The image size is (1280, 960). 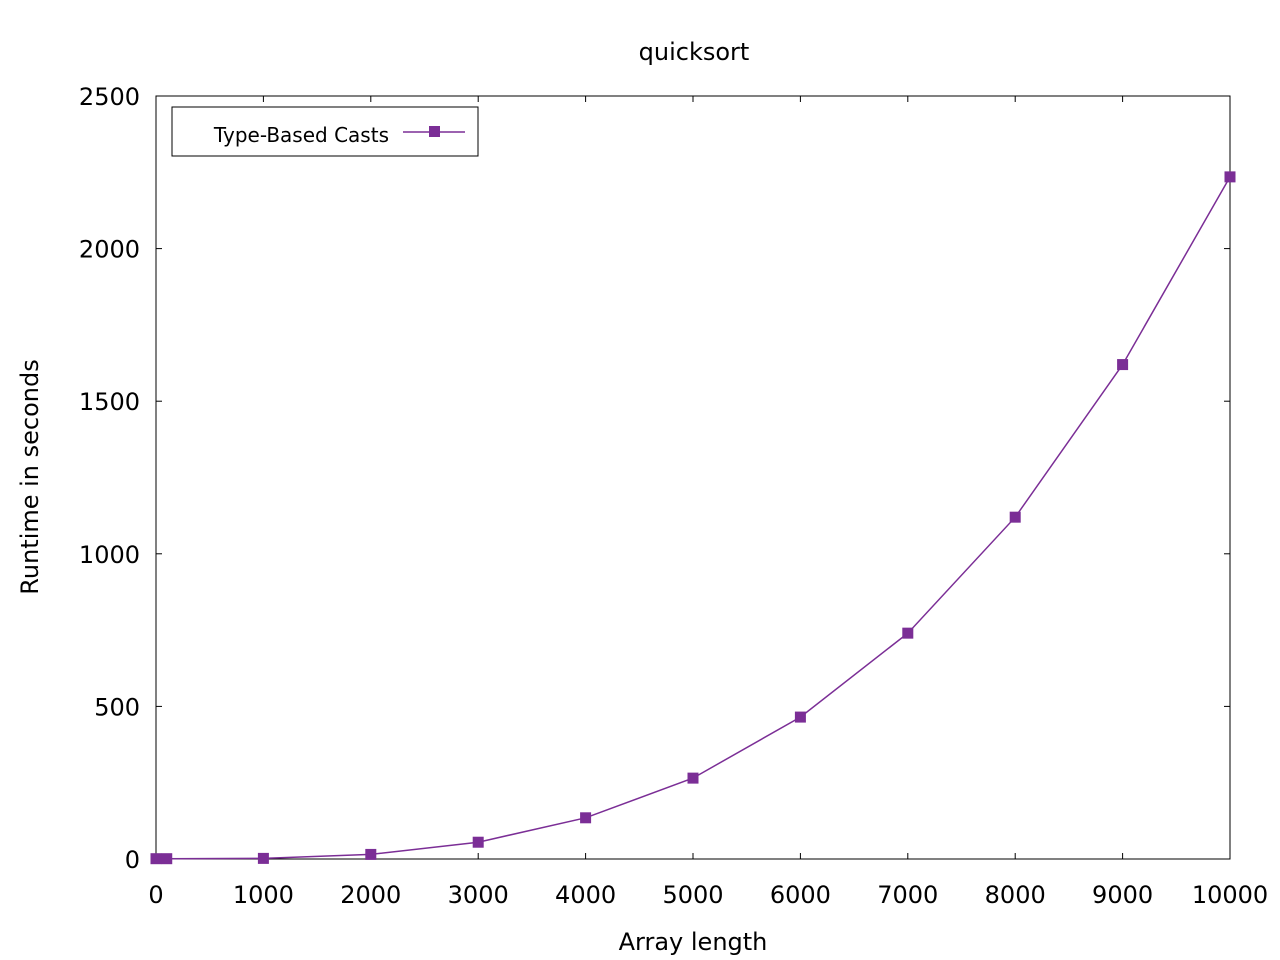 What do you see at coordinates (693, 942) in the screenshot?
I see `x-axis-title: Array length` at bounding box center [693, 942].